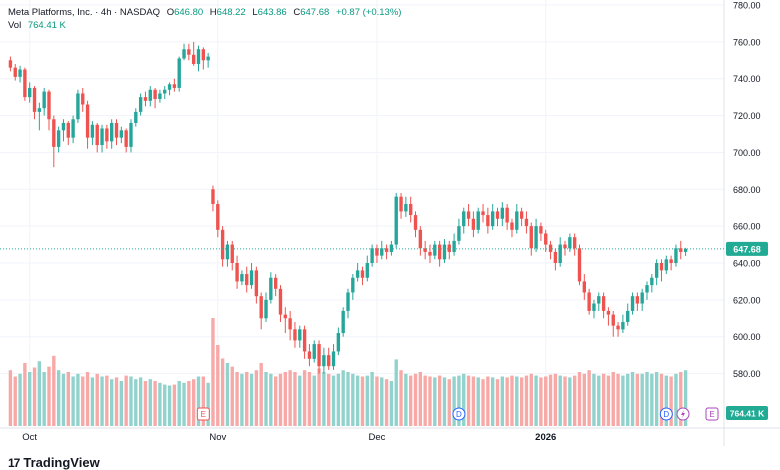 This screenshot has width=780, height=470. Describe the element at coordinates (54, 462) in the screenshot. I see `tradingview-brand: 17 TradingView` at that location.